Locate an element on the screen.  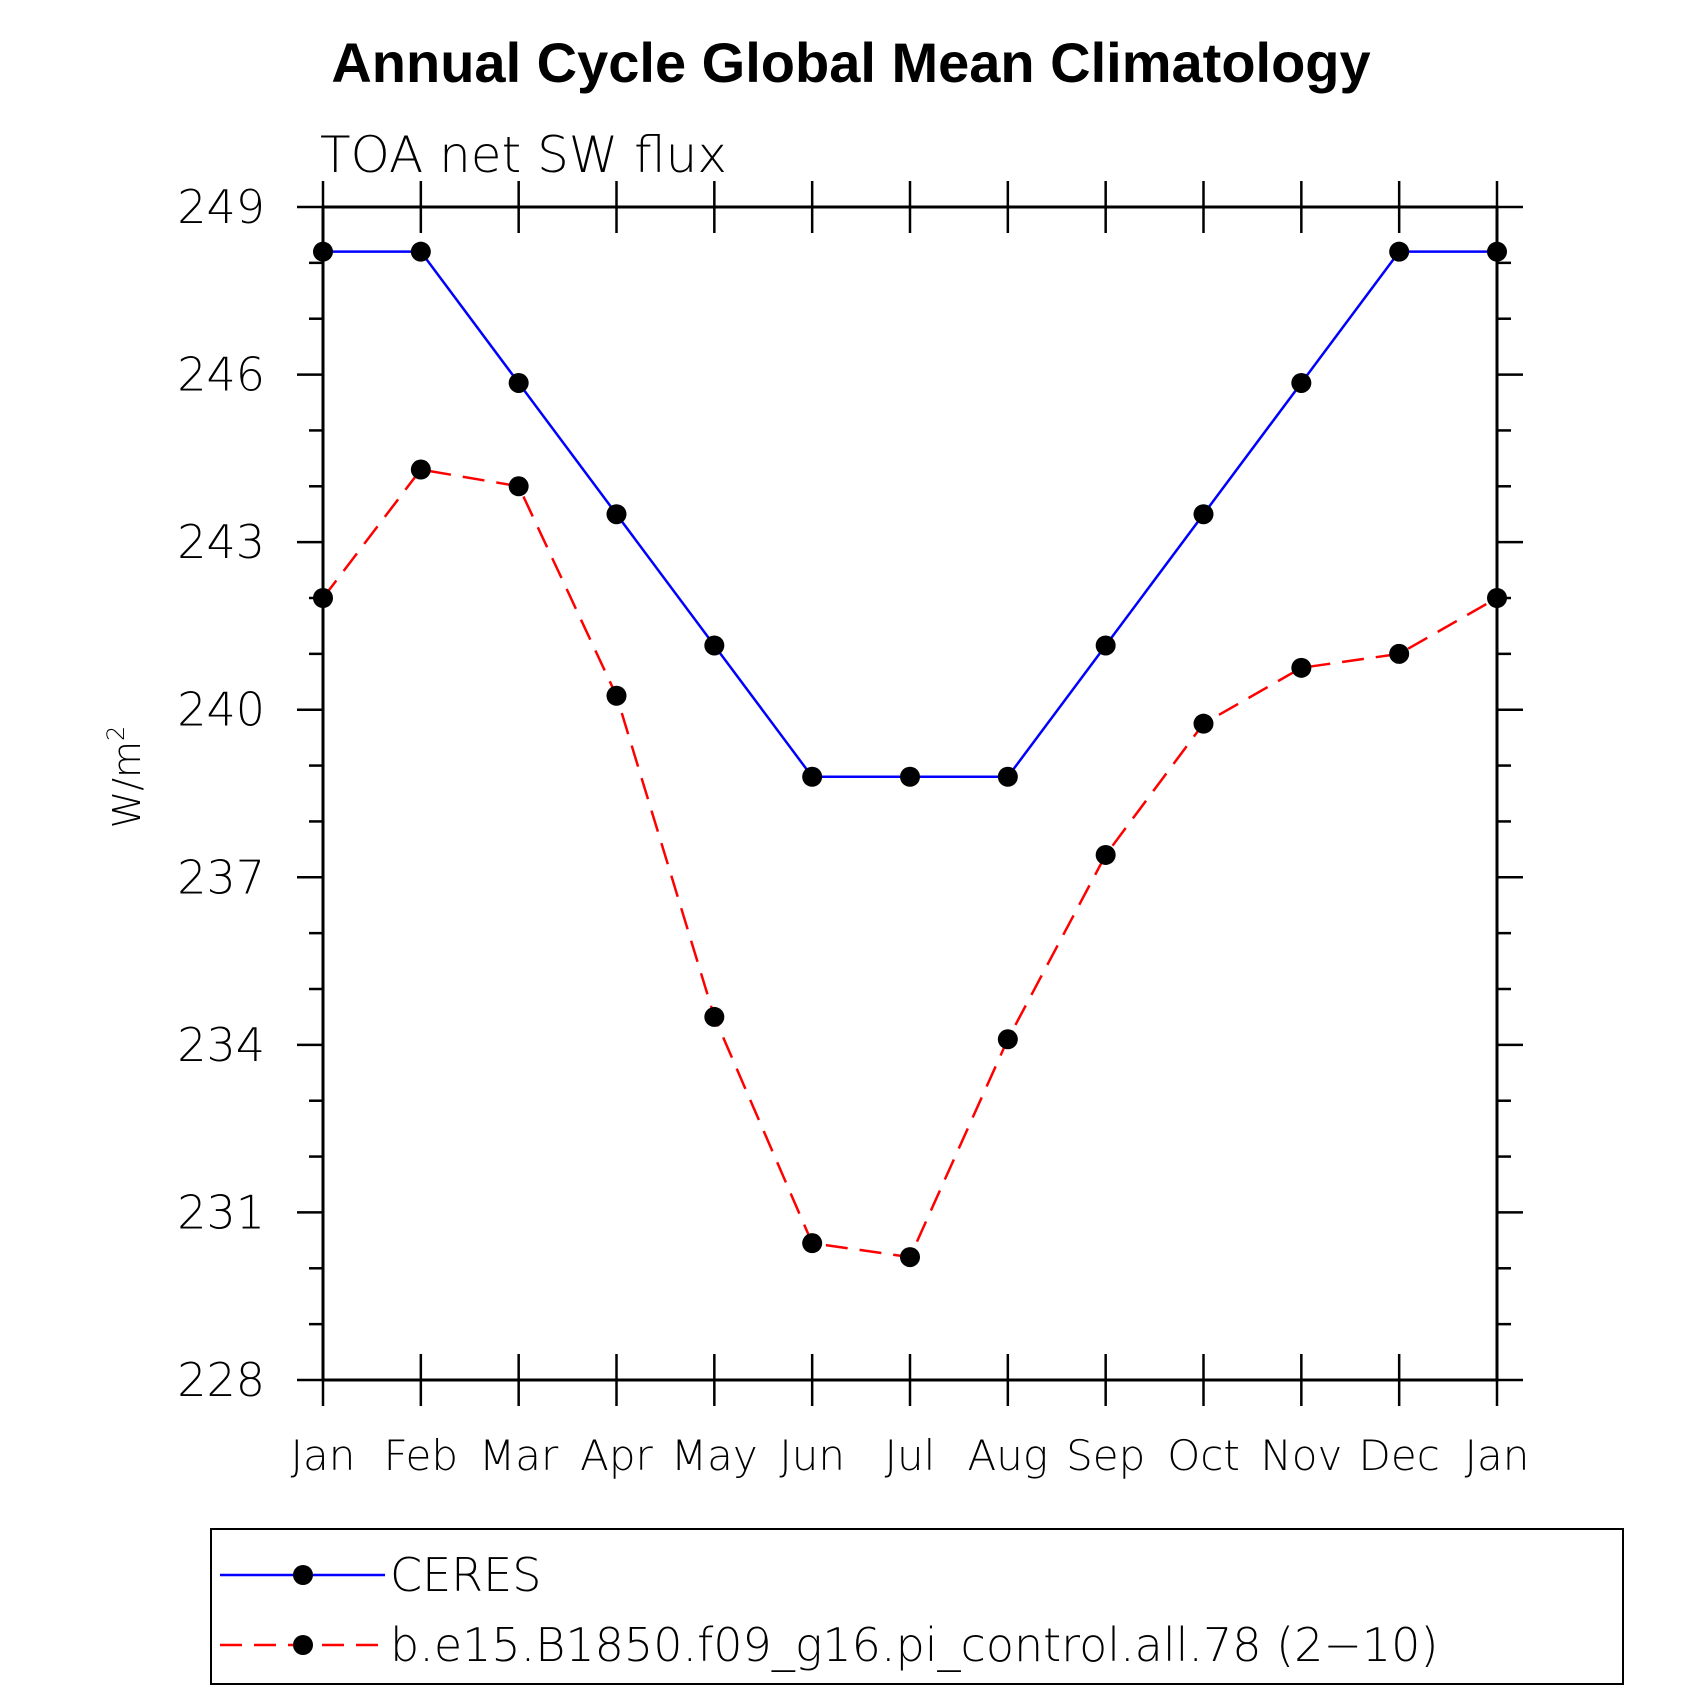
chart-subtitle: TOA net SW flux is located at coordinates (523, 155).